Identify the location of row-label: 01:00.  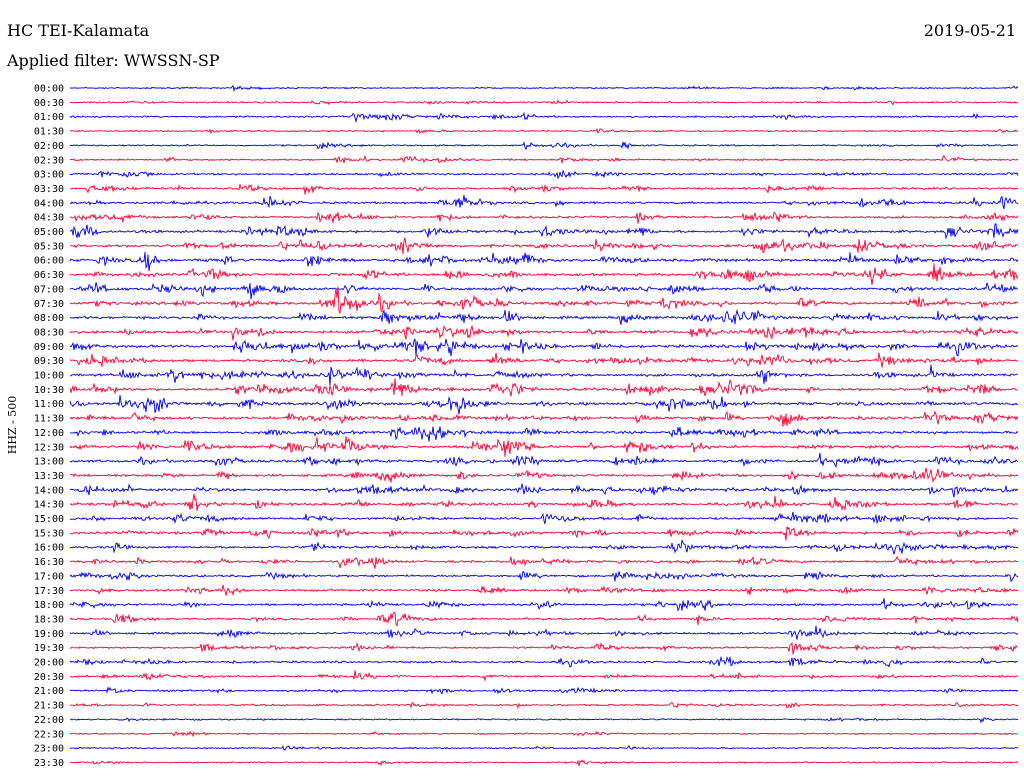
(49, 117).